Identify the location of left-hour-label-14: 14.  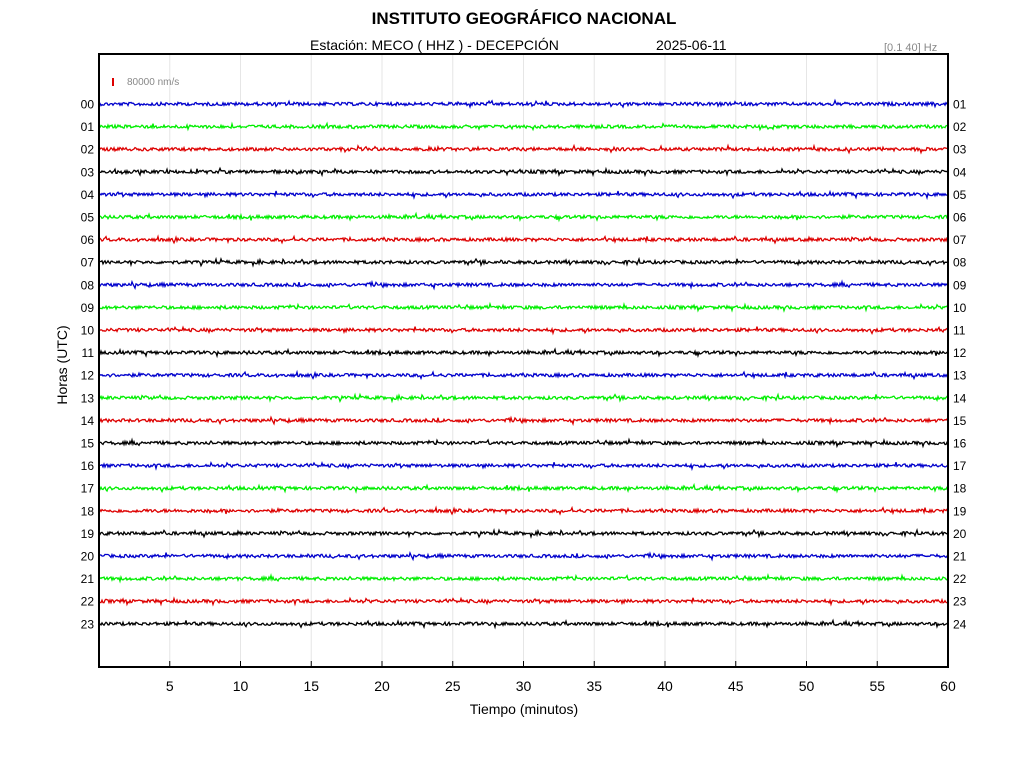
(88, 421).